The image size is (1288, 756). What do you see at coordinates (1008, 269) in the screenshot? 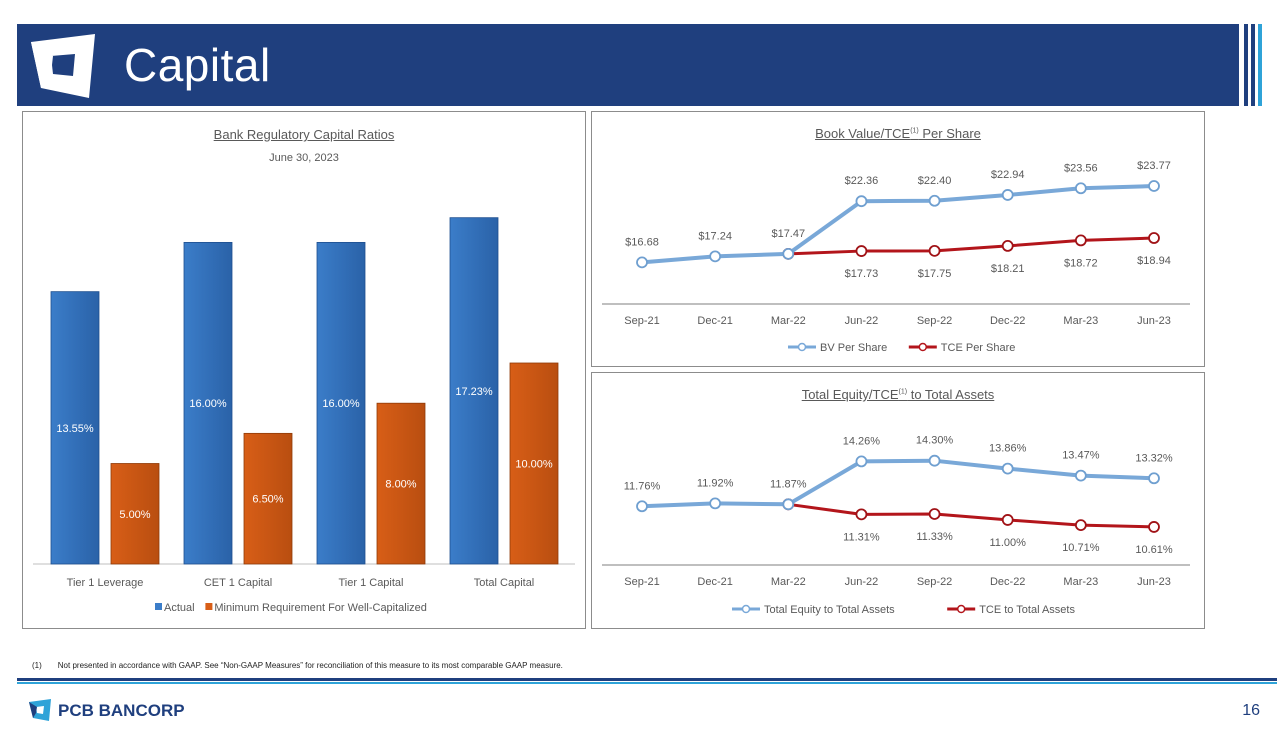
I see `data-label: $18.21` at bounding box center [1008, 269].